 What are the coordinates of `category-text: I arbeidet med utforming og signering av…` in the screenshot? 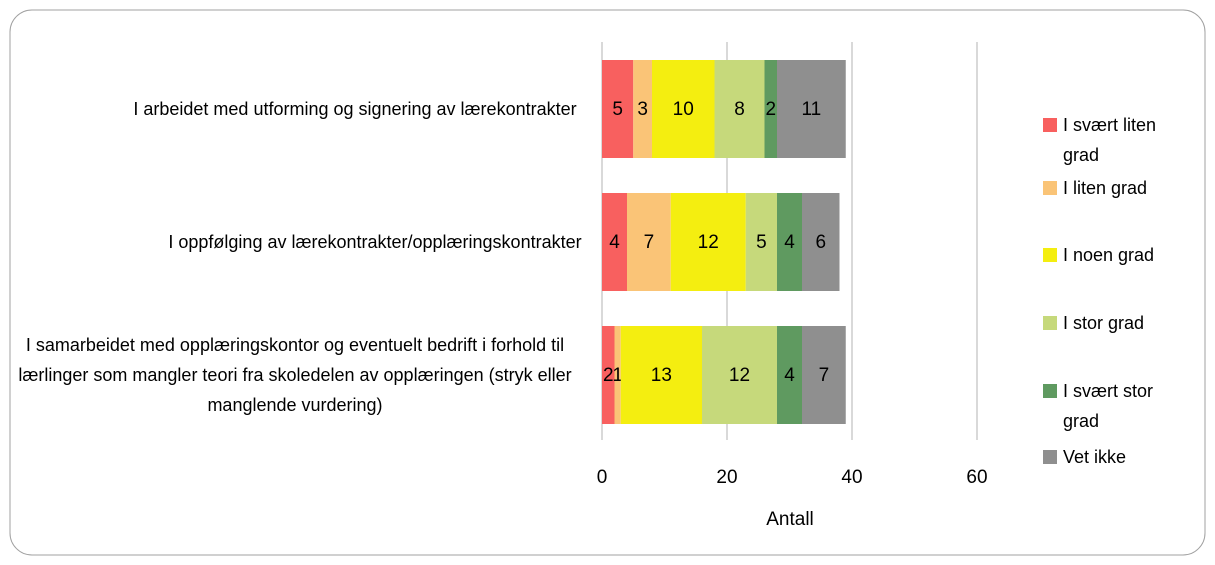 It's located at (355, 109).